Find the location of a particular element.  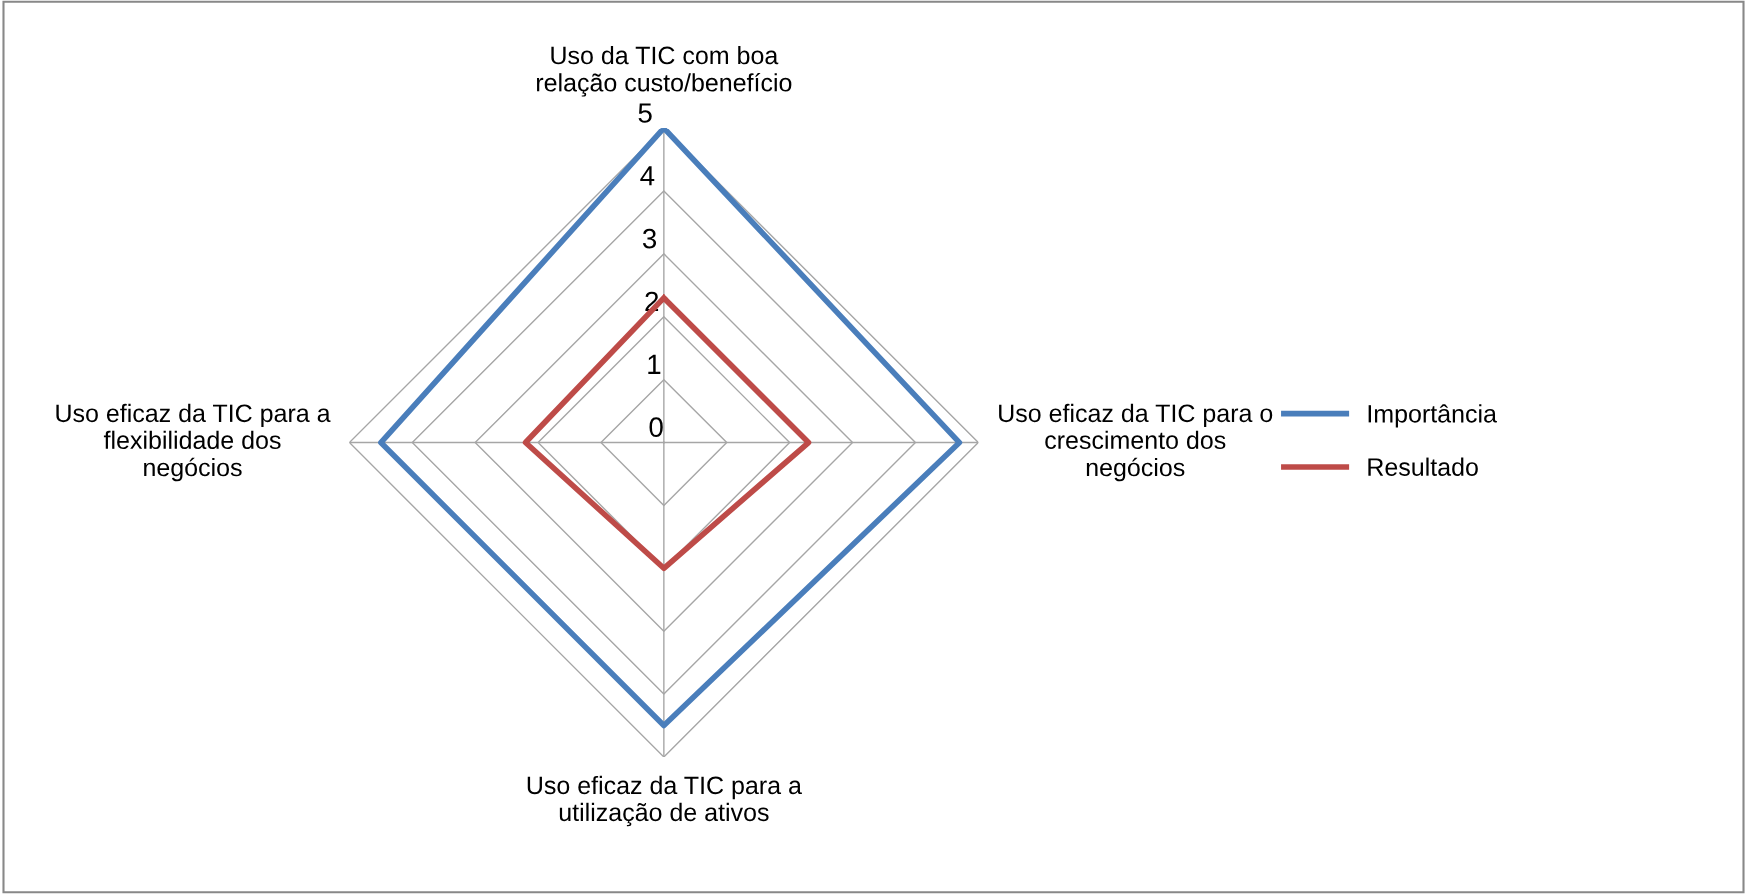

spoke-label: Uso eficaz da TIC para o crescimento dos negócios is located at coordinates (1136, 442).